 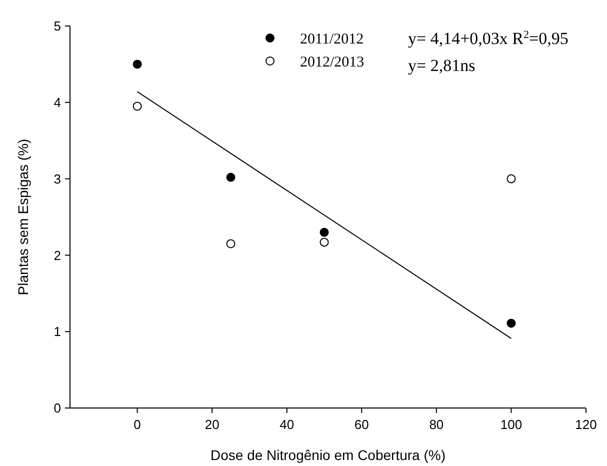 What do you see at coordinates (511, 424) in the screenshot?
I see `x-tick-label: 100` at bounding box center [511, 424].